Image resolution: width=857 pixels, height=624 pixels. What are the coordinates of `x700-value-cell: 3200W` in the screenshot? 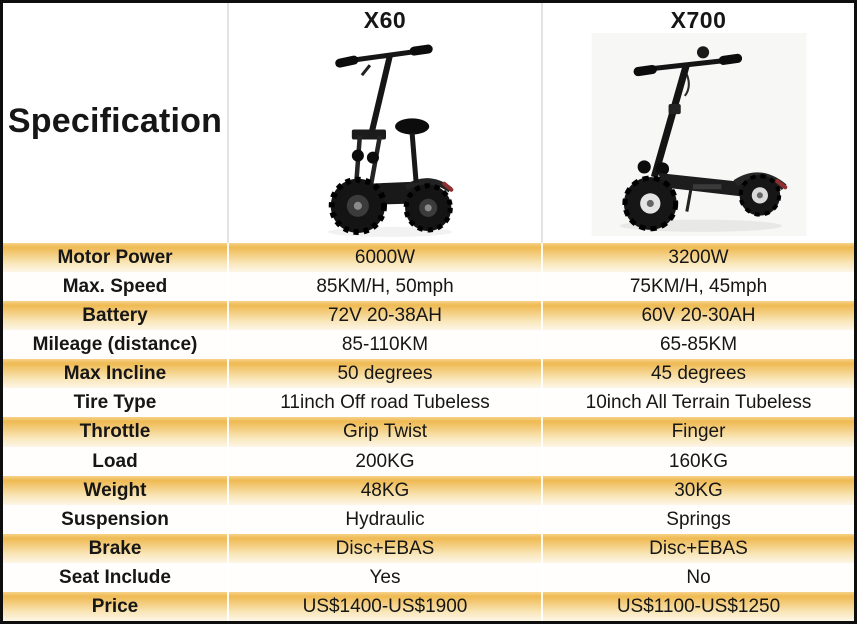 It's located at (697, 258).